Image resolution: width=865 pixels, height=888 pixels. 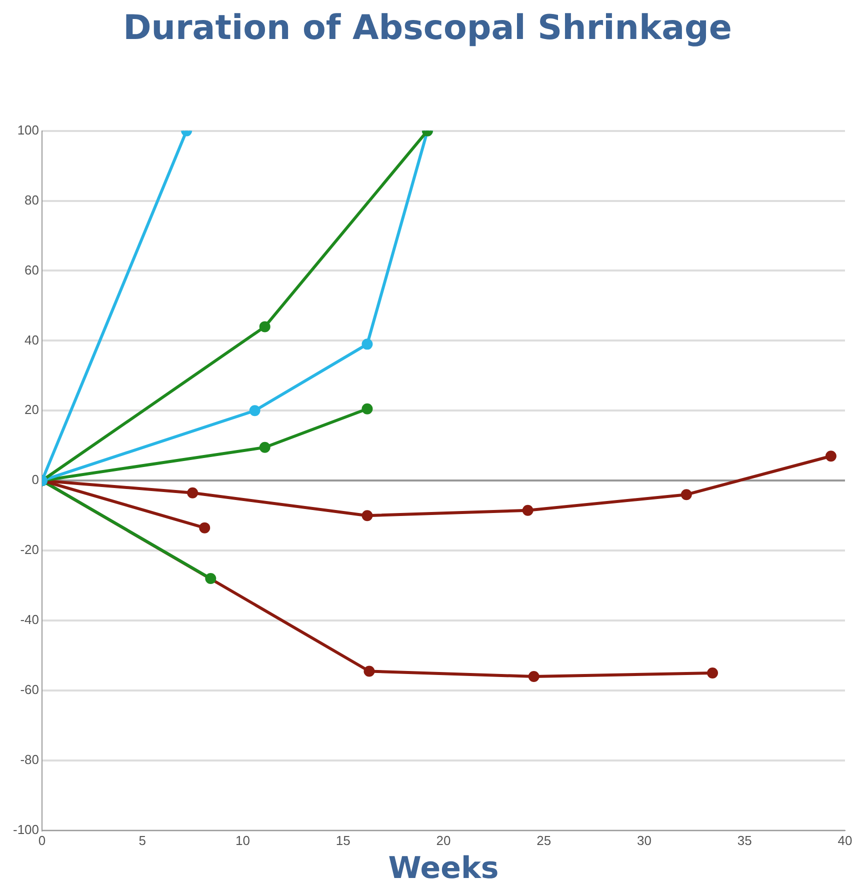 I want to click on y-tick-label: -60, so click(x=30, y=690).